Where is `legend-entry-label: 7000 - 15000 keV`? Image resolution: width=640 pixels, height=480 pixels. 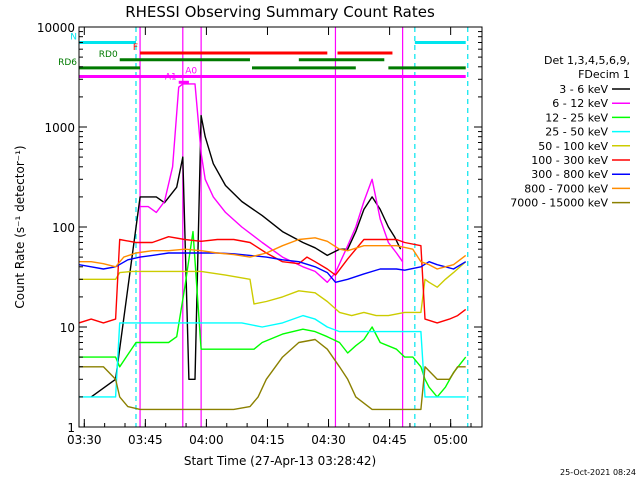 legend-entry-label: 7000 - 15000 keV is located at coordinates (559, 203).